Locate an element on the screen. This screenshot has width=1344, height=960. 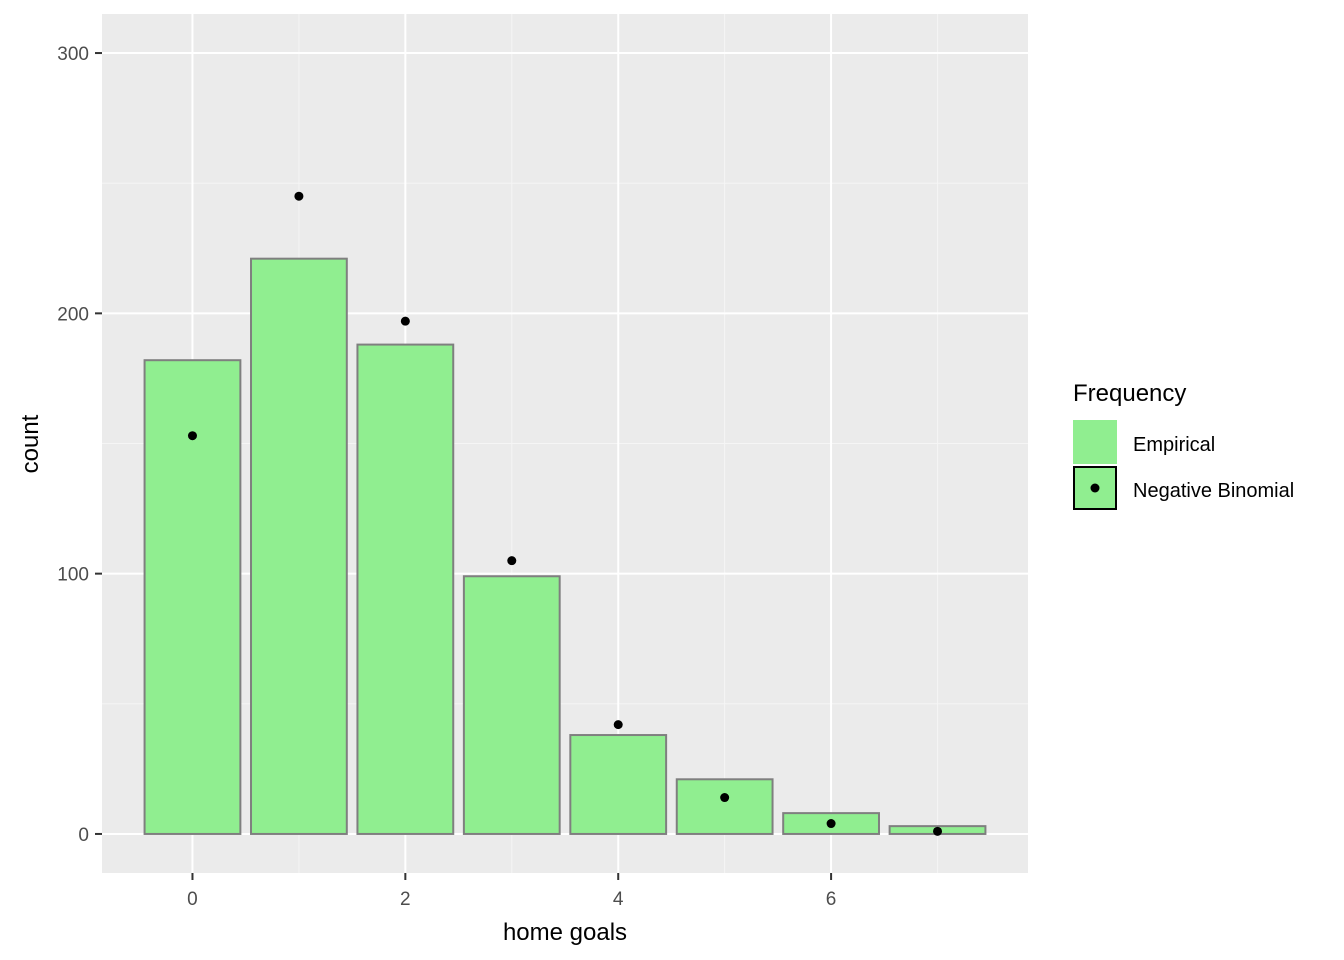
x-tick-label: 2 is located at coordinates (405, 899).